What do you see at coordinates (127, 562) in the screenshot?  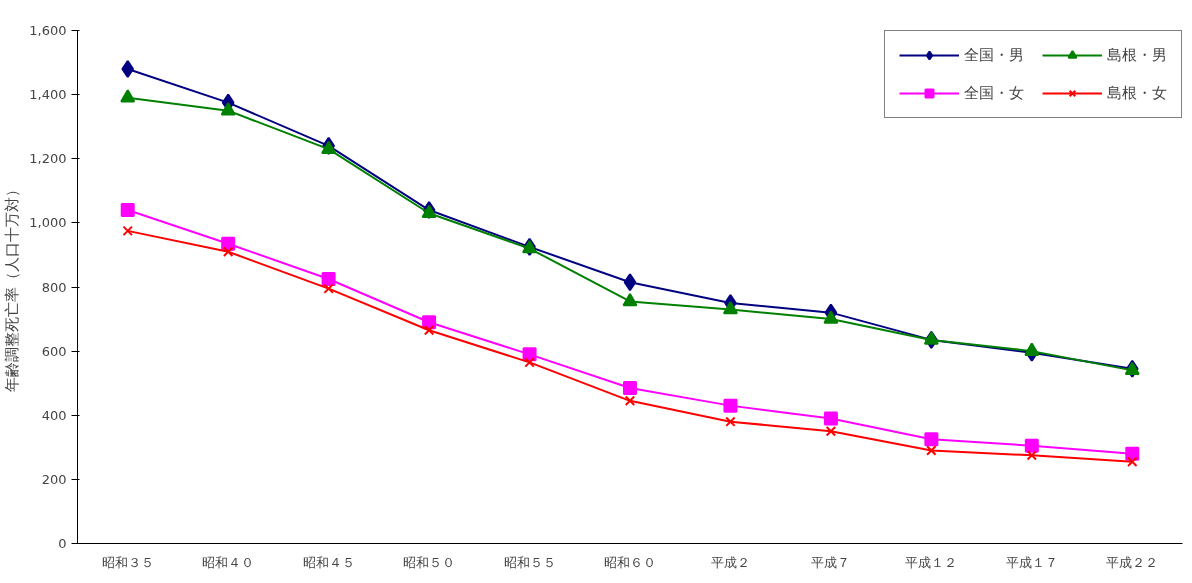 I see `x-tick-label: 昭和３５` at bounding box center [127, 562].